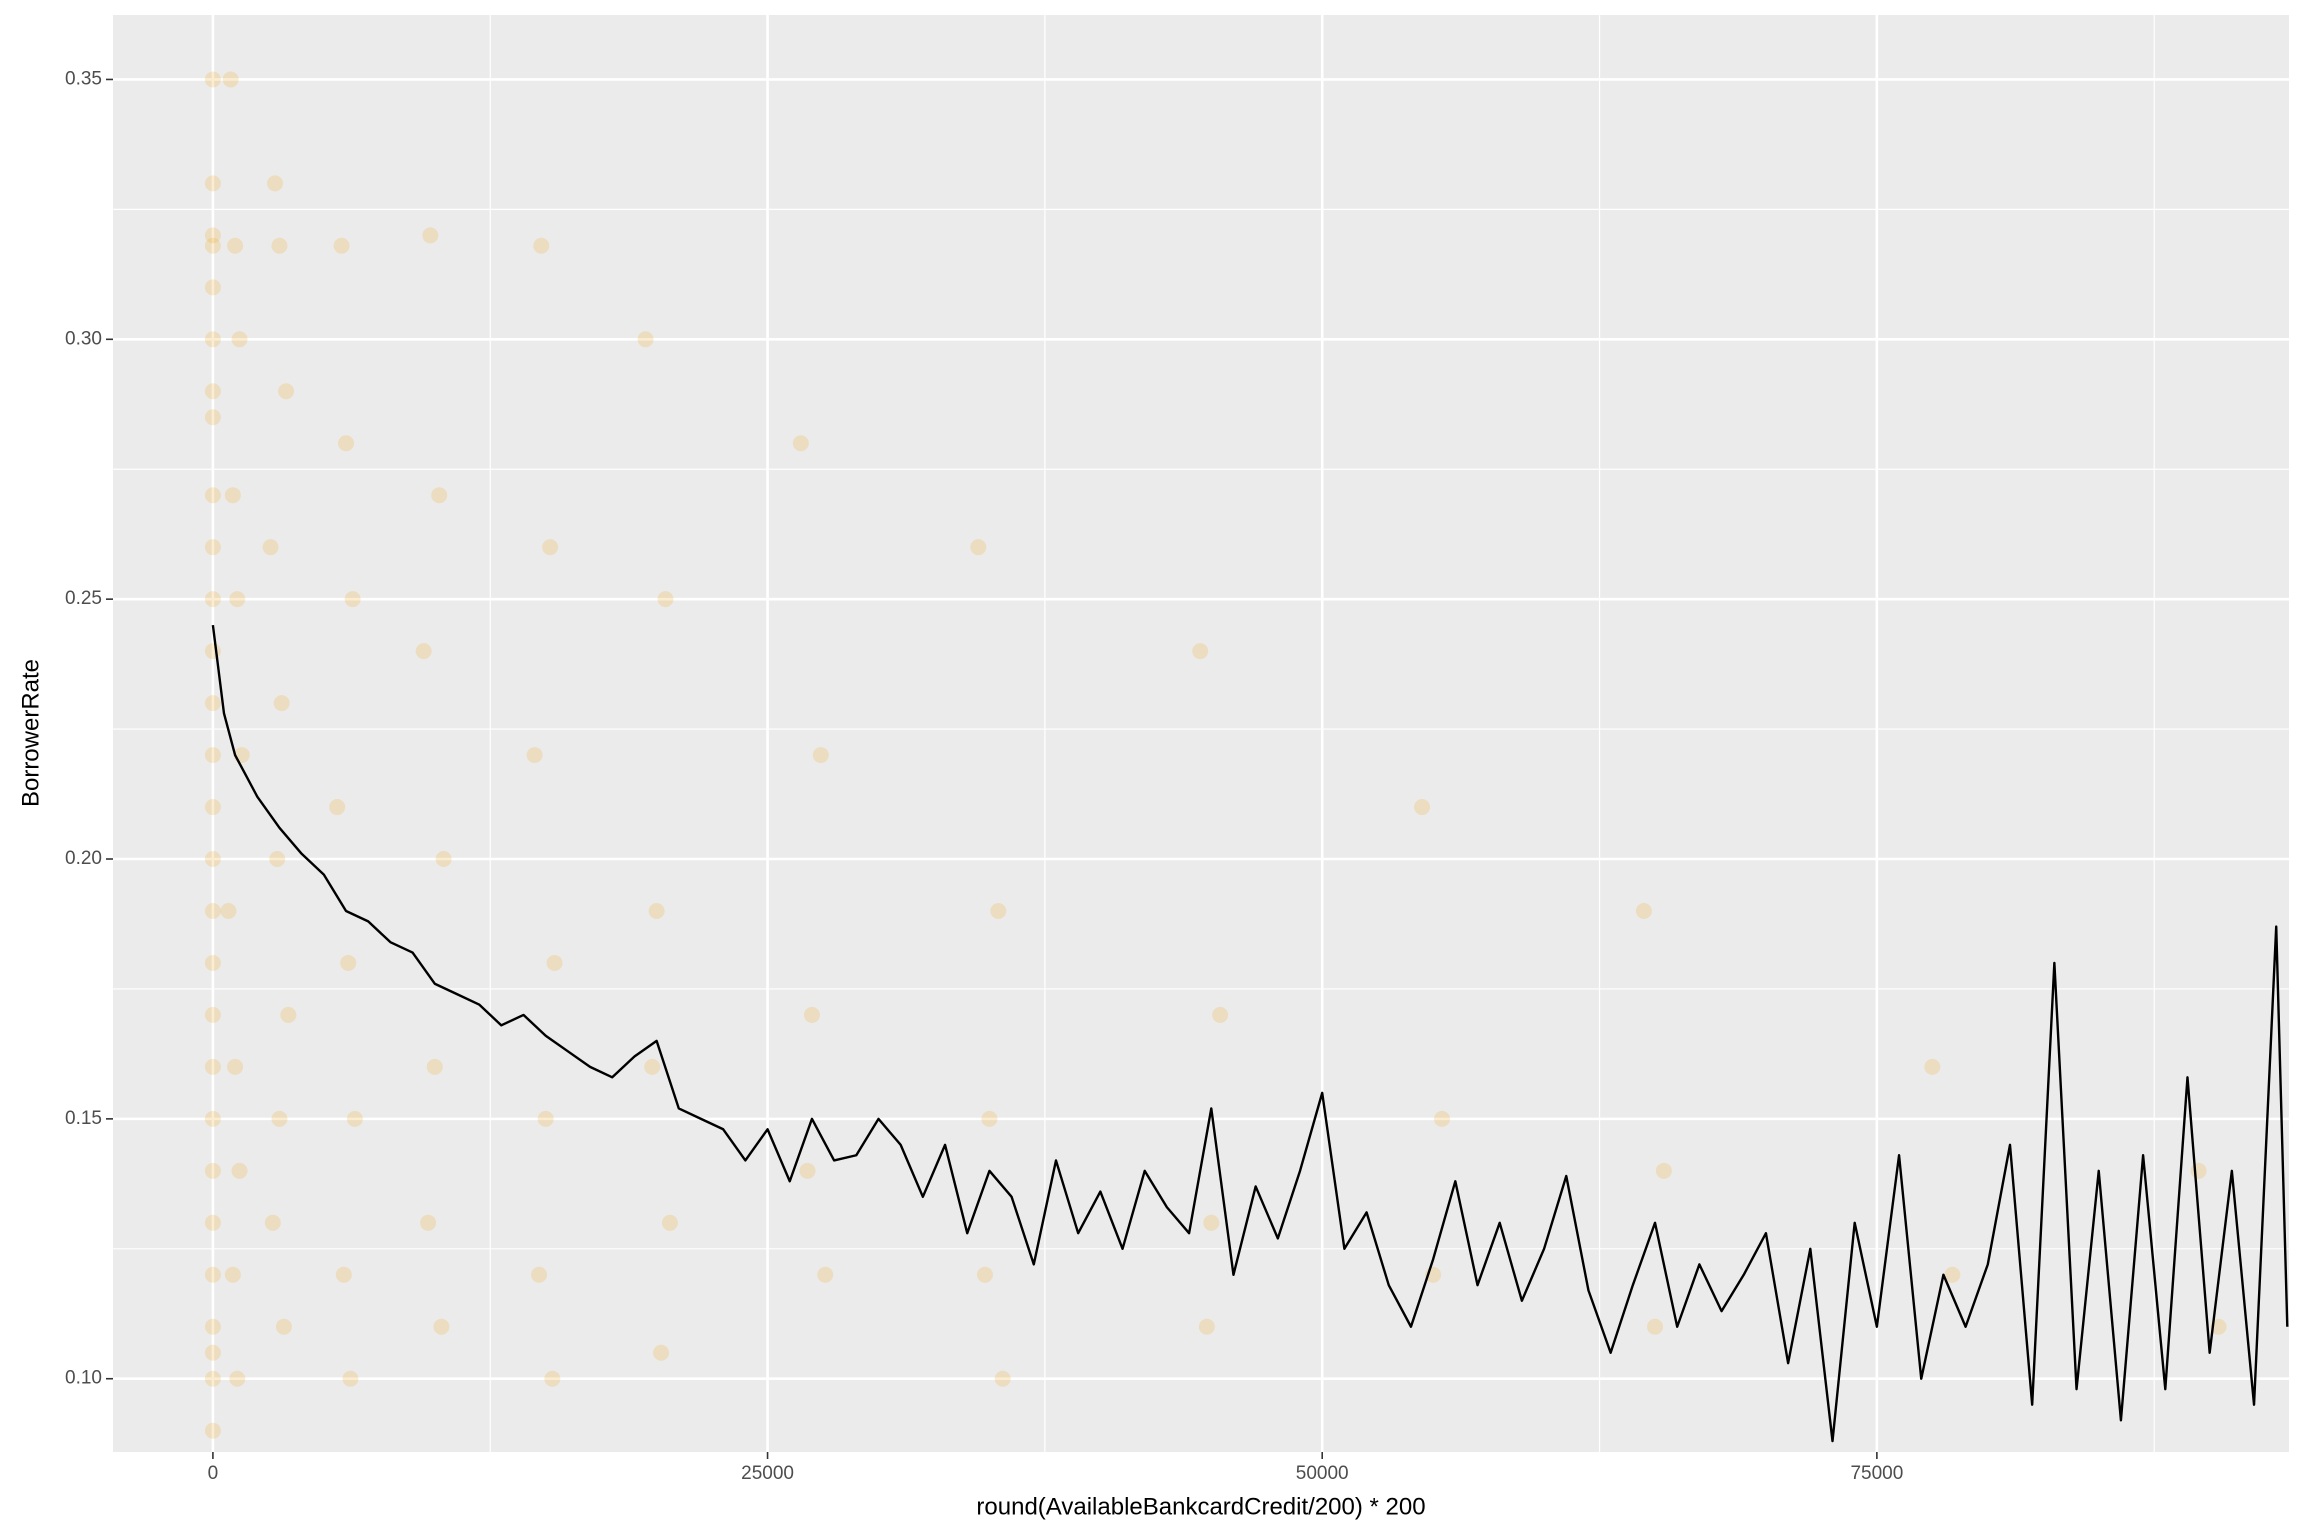 Image resolution: width=2304 pixels, height=1536 pixels. I want to click on y-tick-label: 0.35, so click(83, 78).